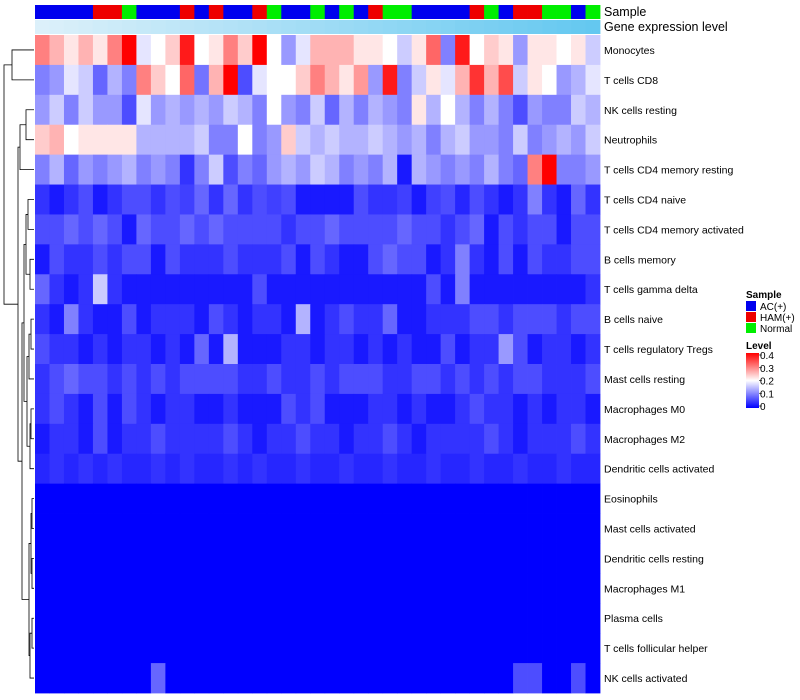  I want to click on row-label: B cells memory, so click(640, 260).